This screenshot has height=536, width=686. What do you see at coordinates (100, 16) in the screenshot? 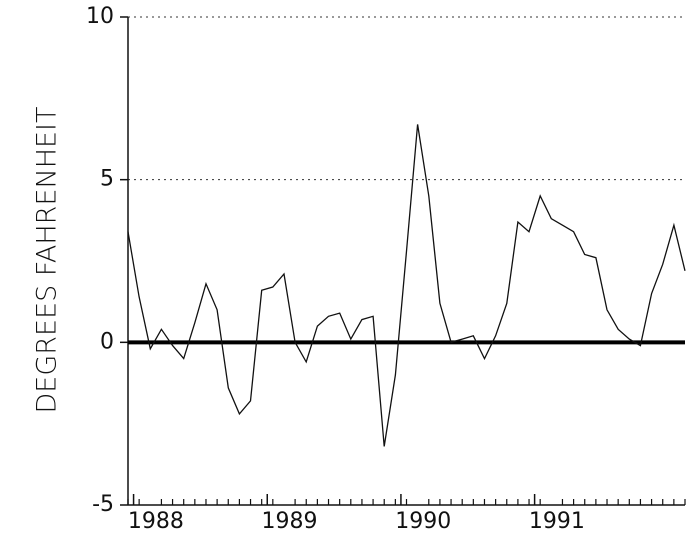
I see `y-tick-label: 10` at bounding box center [100, 16].